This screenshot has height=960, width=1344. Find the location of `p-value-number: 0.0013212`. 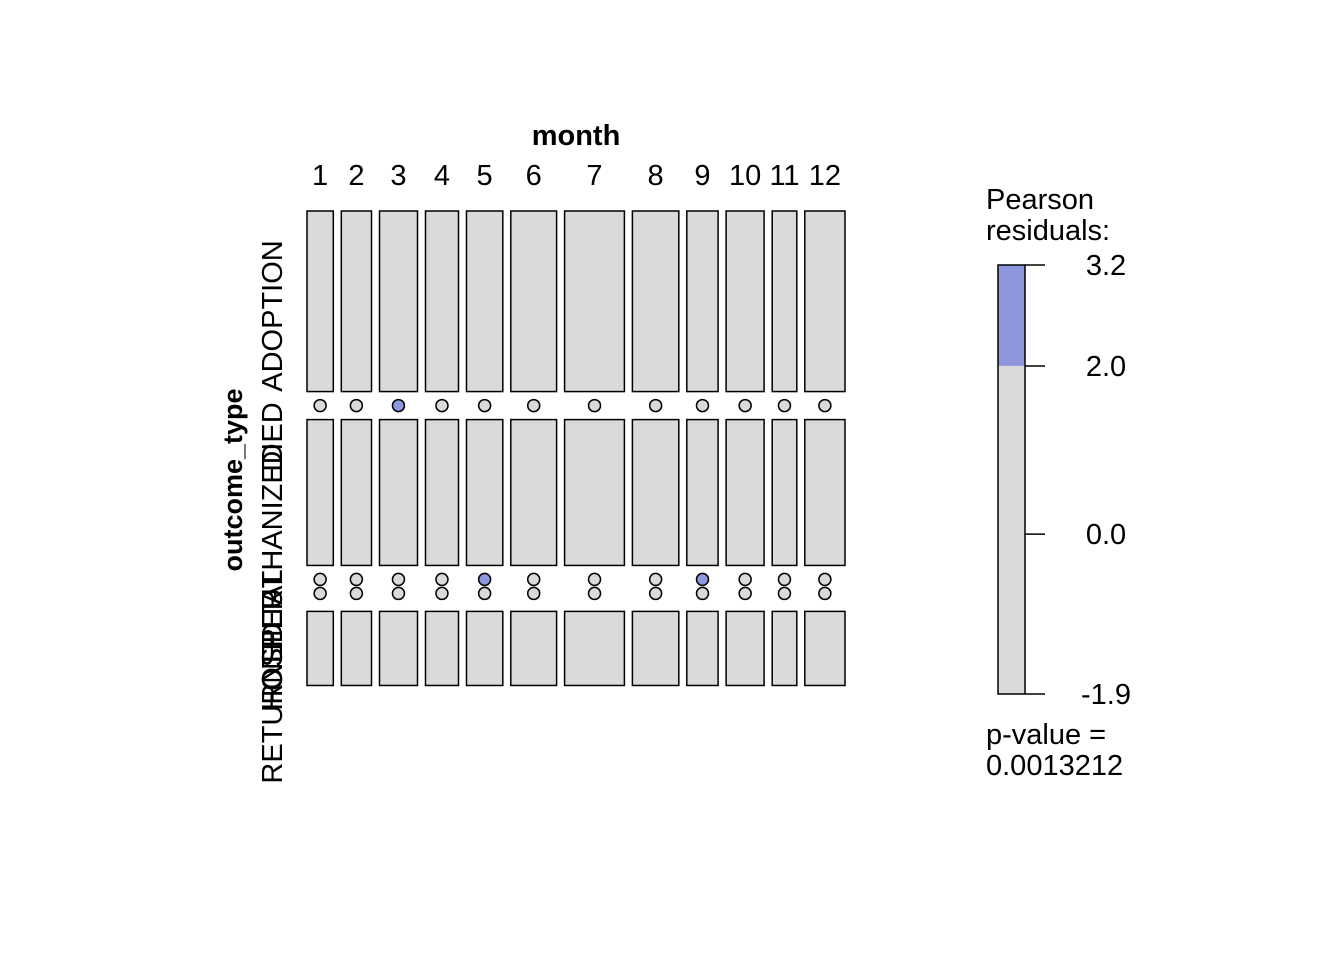

p-value-number: 0.0013212 is located at coordinates (1054, 766).